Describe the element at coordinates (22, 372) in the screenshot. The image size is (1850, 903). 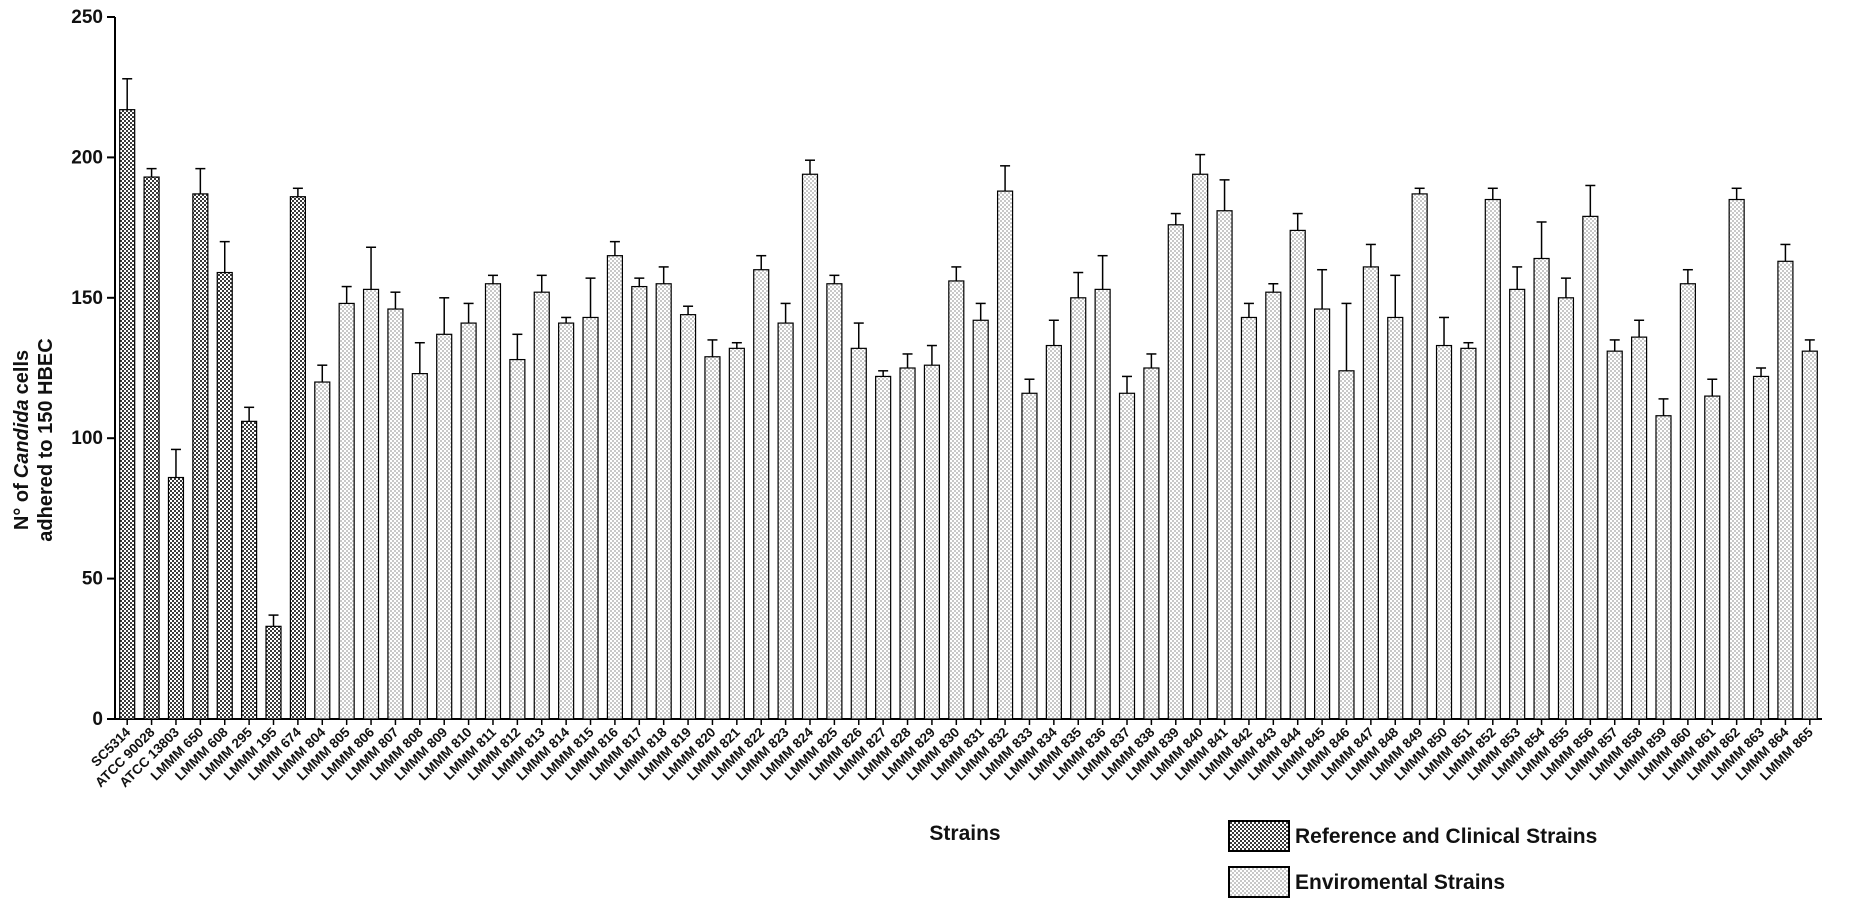
I see `y-label-part: cells` at that location.